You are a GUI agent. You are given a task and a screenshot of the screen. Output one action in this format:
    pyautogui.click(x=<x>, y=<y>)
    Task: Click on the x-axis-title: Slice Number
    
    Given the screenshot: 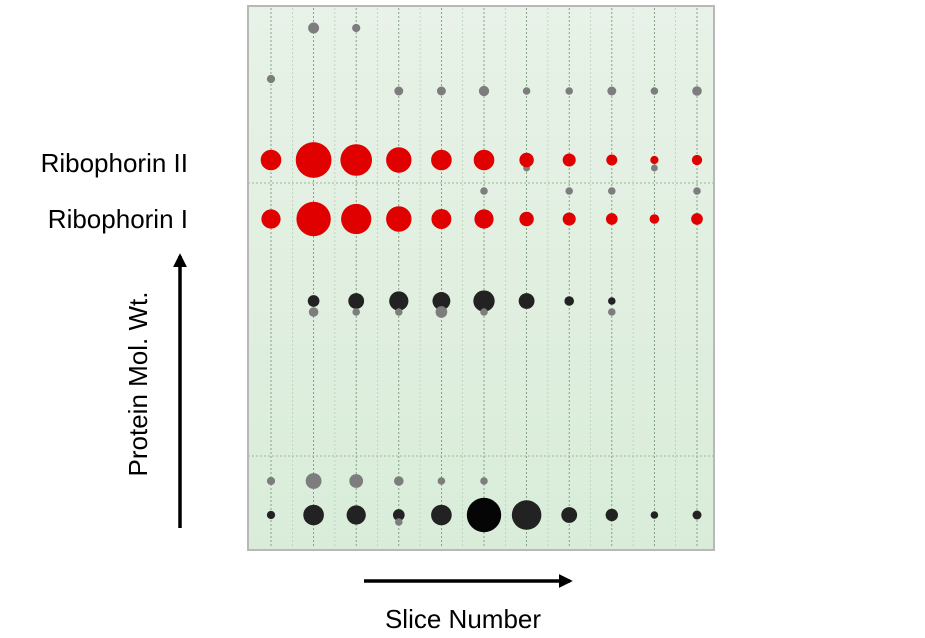 What is the action you would take?
    pyautogui.click(x=463, y=619)
    